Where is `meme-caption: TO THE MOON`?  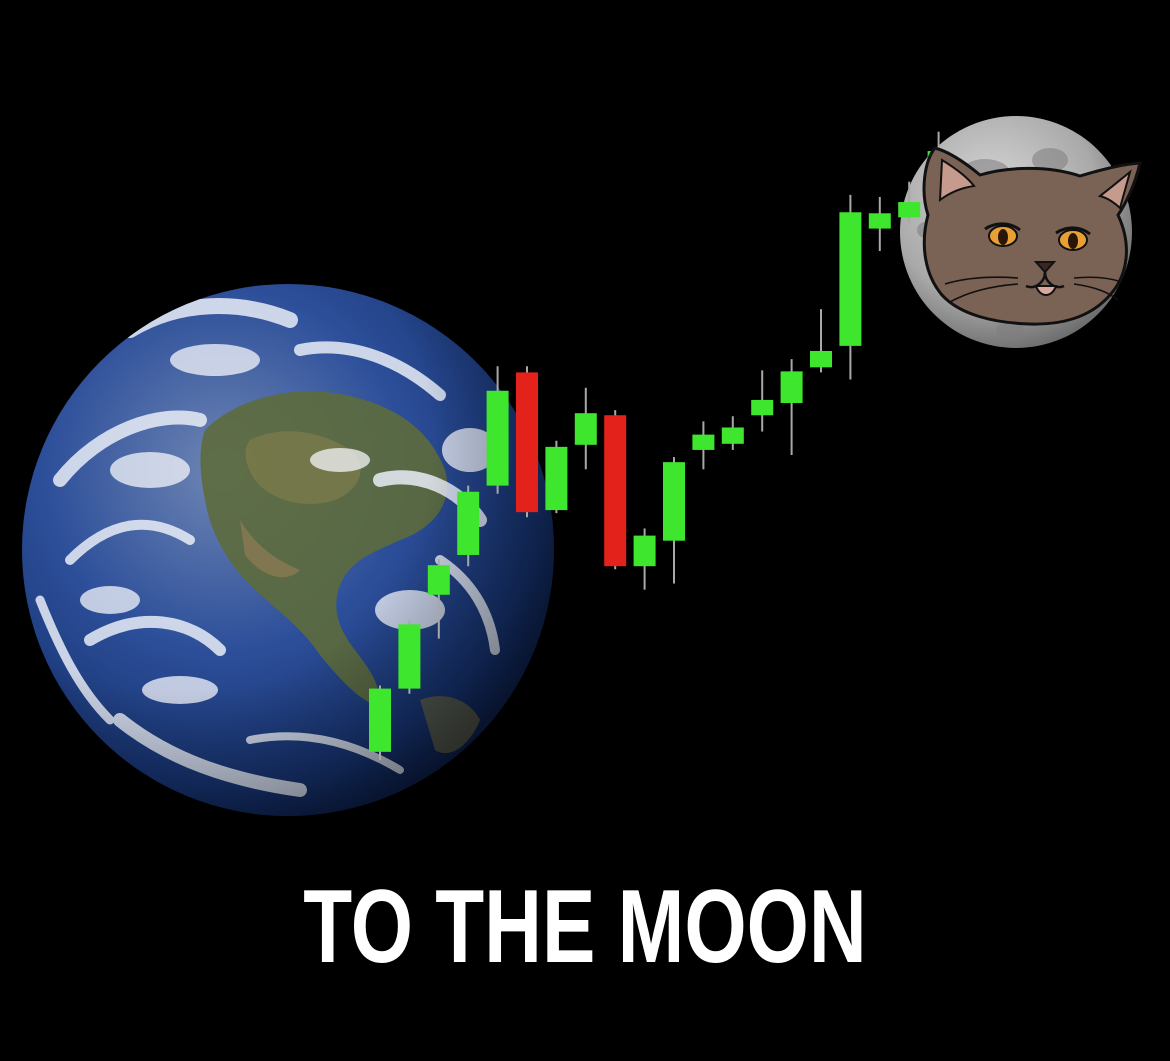
meme-caption: TO THE MOON is located at coordinates (585, 927).